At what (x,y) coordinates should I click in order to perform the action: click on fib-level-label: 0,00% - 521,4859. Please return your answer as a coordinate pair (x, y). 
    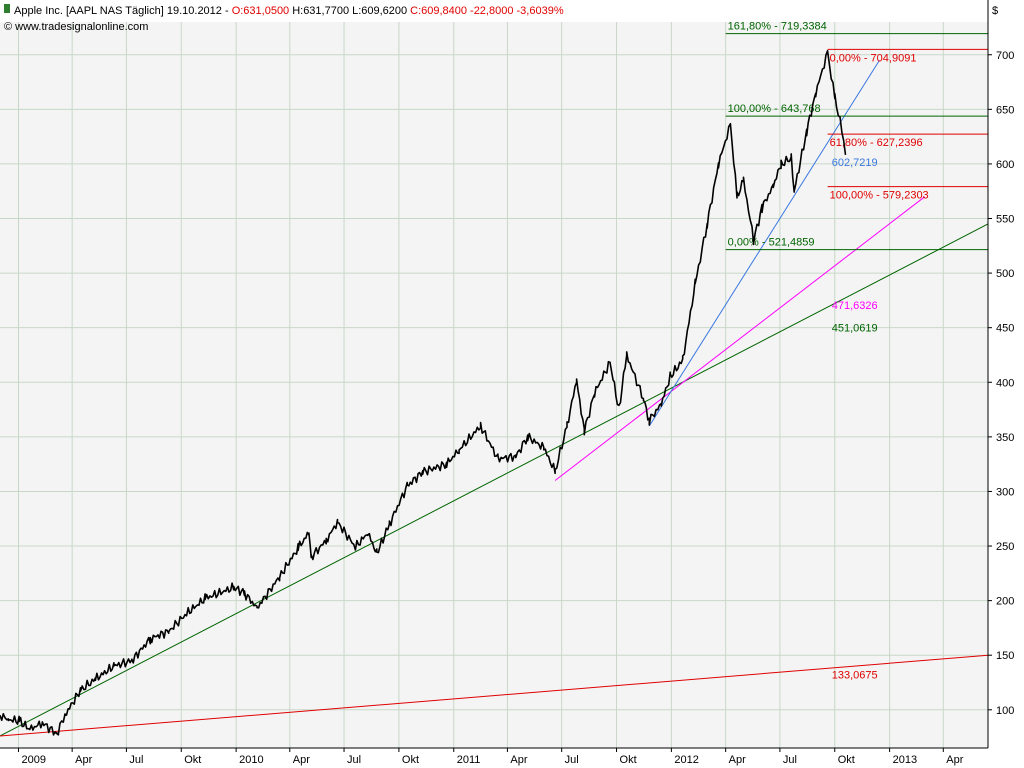
    Looking at the image, I should click on (771, 243).